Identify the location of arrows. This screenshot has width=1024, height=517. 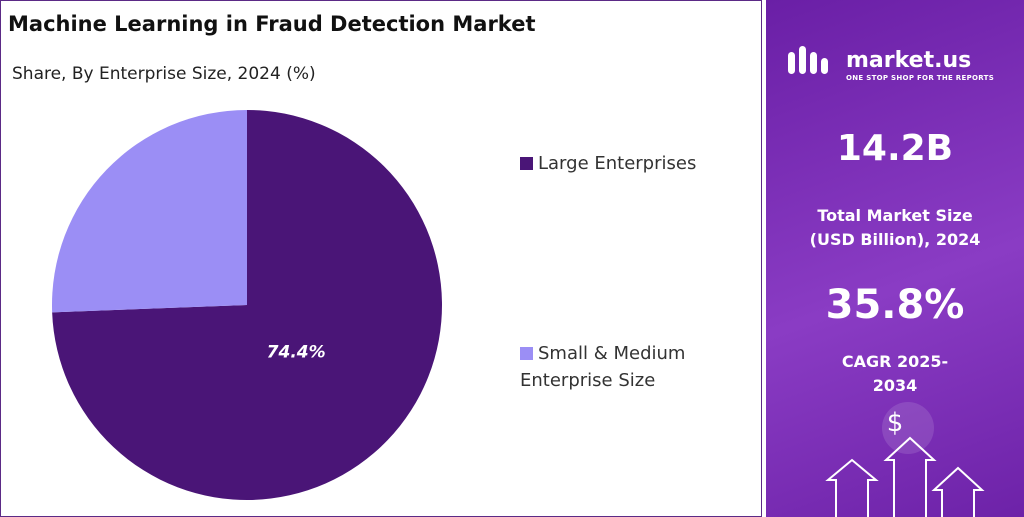
(905, 476).